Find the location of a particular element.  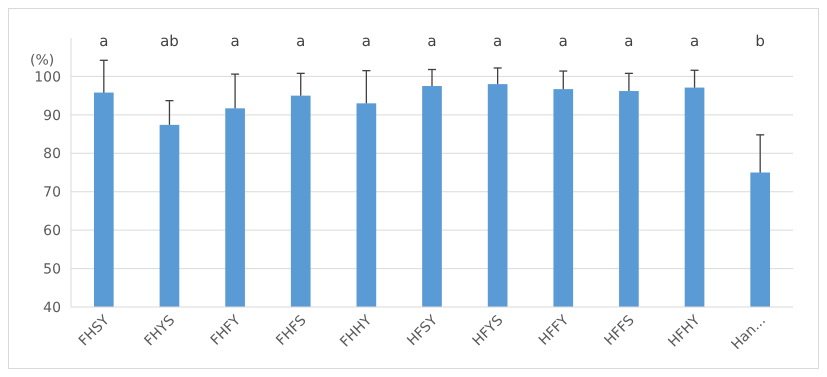

y-axis-title: (%) is located at coordinates (42, 60).